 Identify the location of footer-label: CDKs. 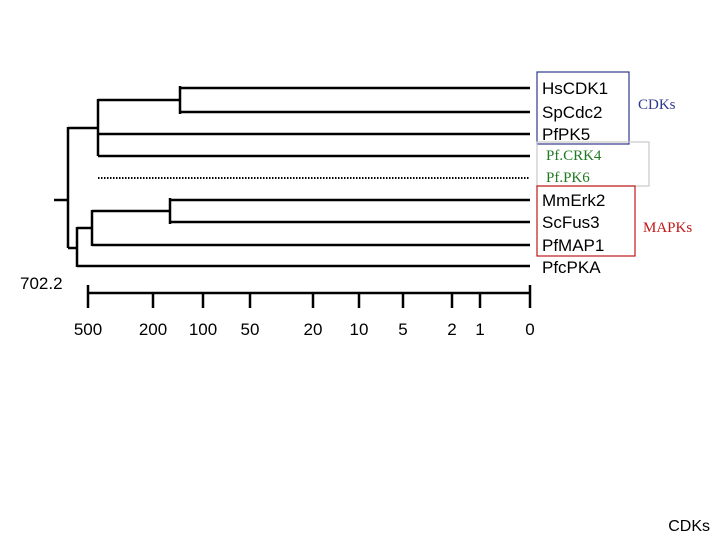
(689, 526).